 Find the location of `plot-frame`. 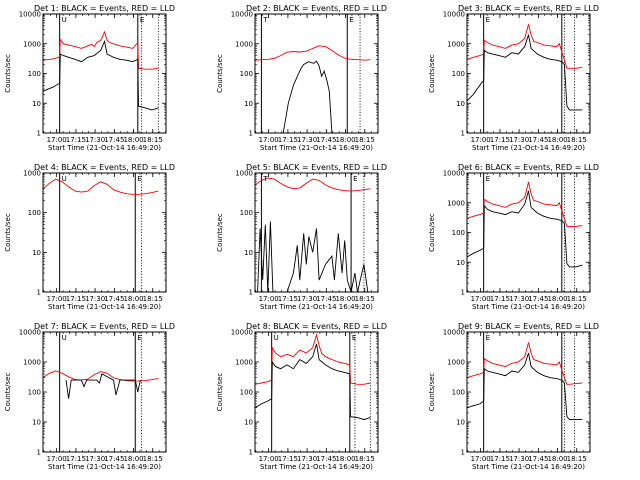

plot-frame is located at coordinates (316, 232).